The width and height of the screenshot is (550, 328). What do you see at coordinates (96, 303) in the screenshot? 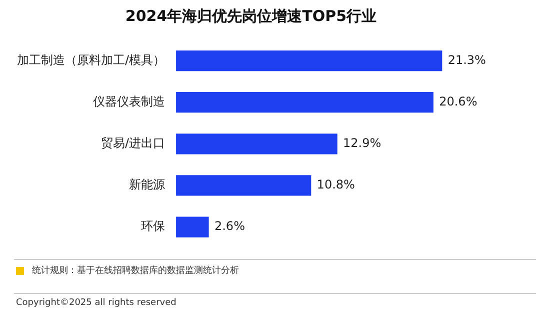
I see `text: Copyright©2025 all rights reserved` at bounding box center [96, 303].